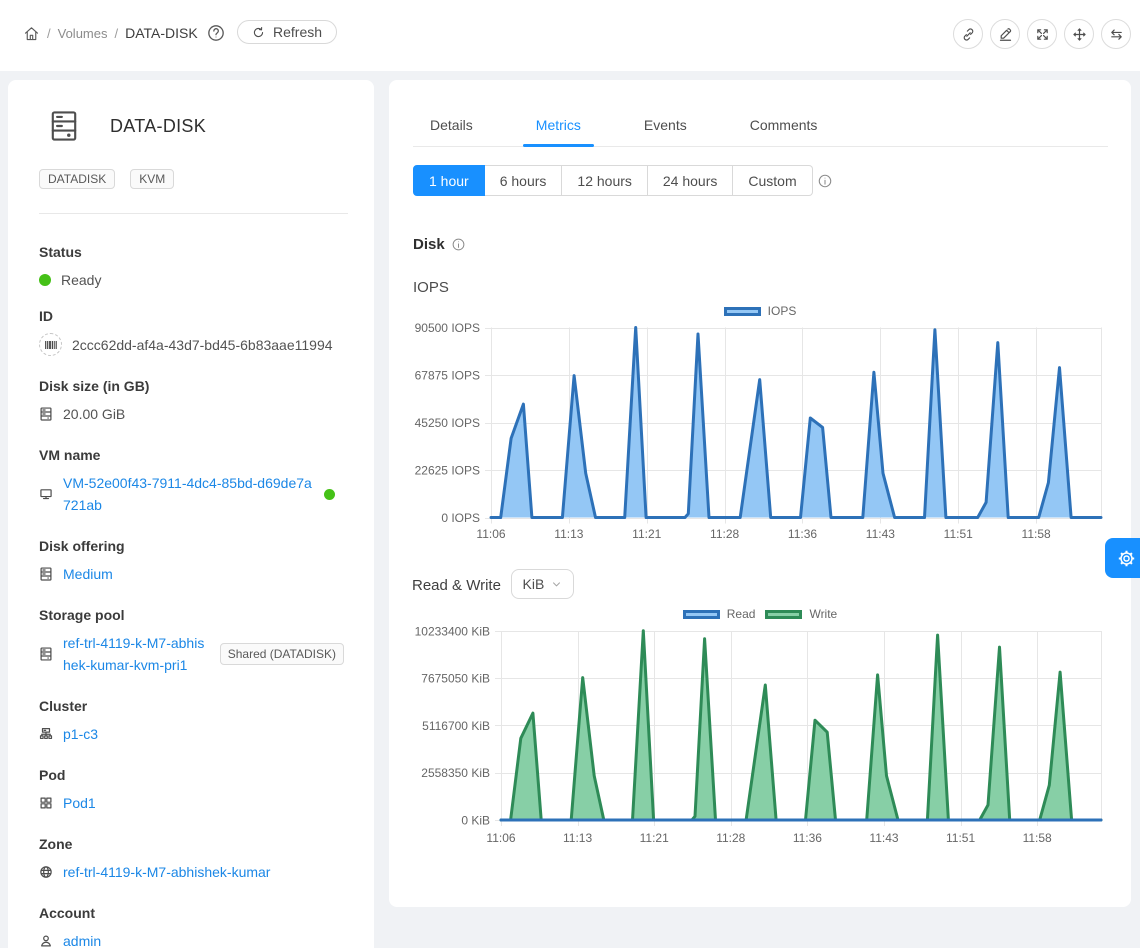 The height and width of the screenshot is (948, 1140). I want to click on field-value-row: 2ccc62dd-af4a-43d7-bd45-6b83aae11994, so click(191, 344).